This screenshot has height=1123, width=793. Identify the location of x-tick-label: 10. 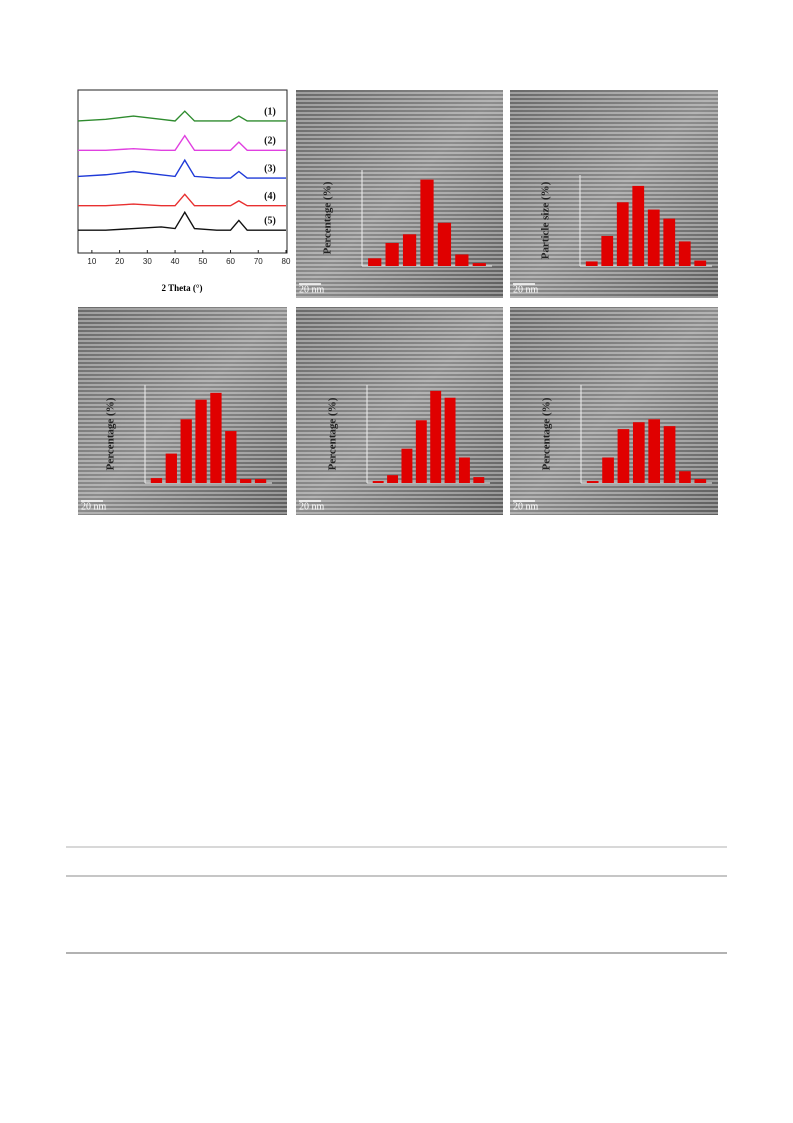
(91, 261).